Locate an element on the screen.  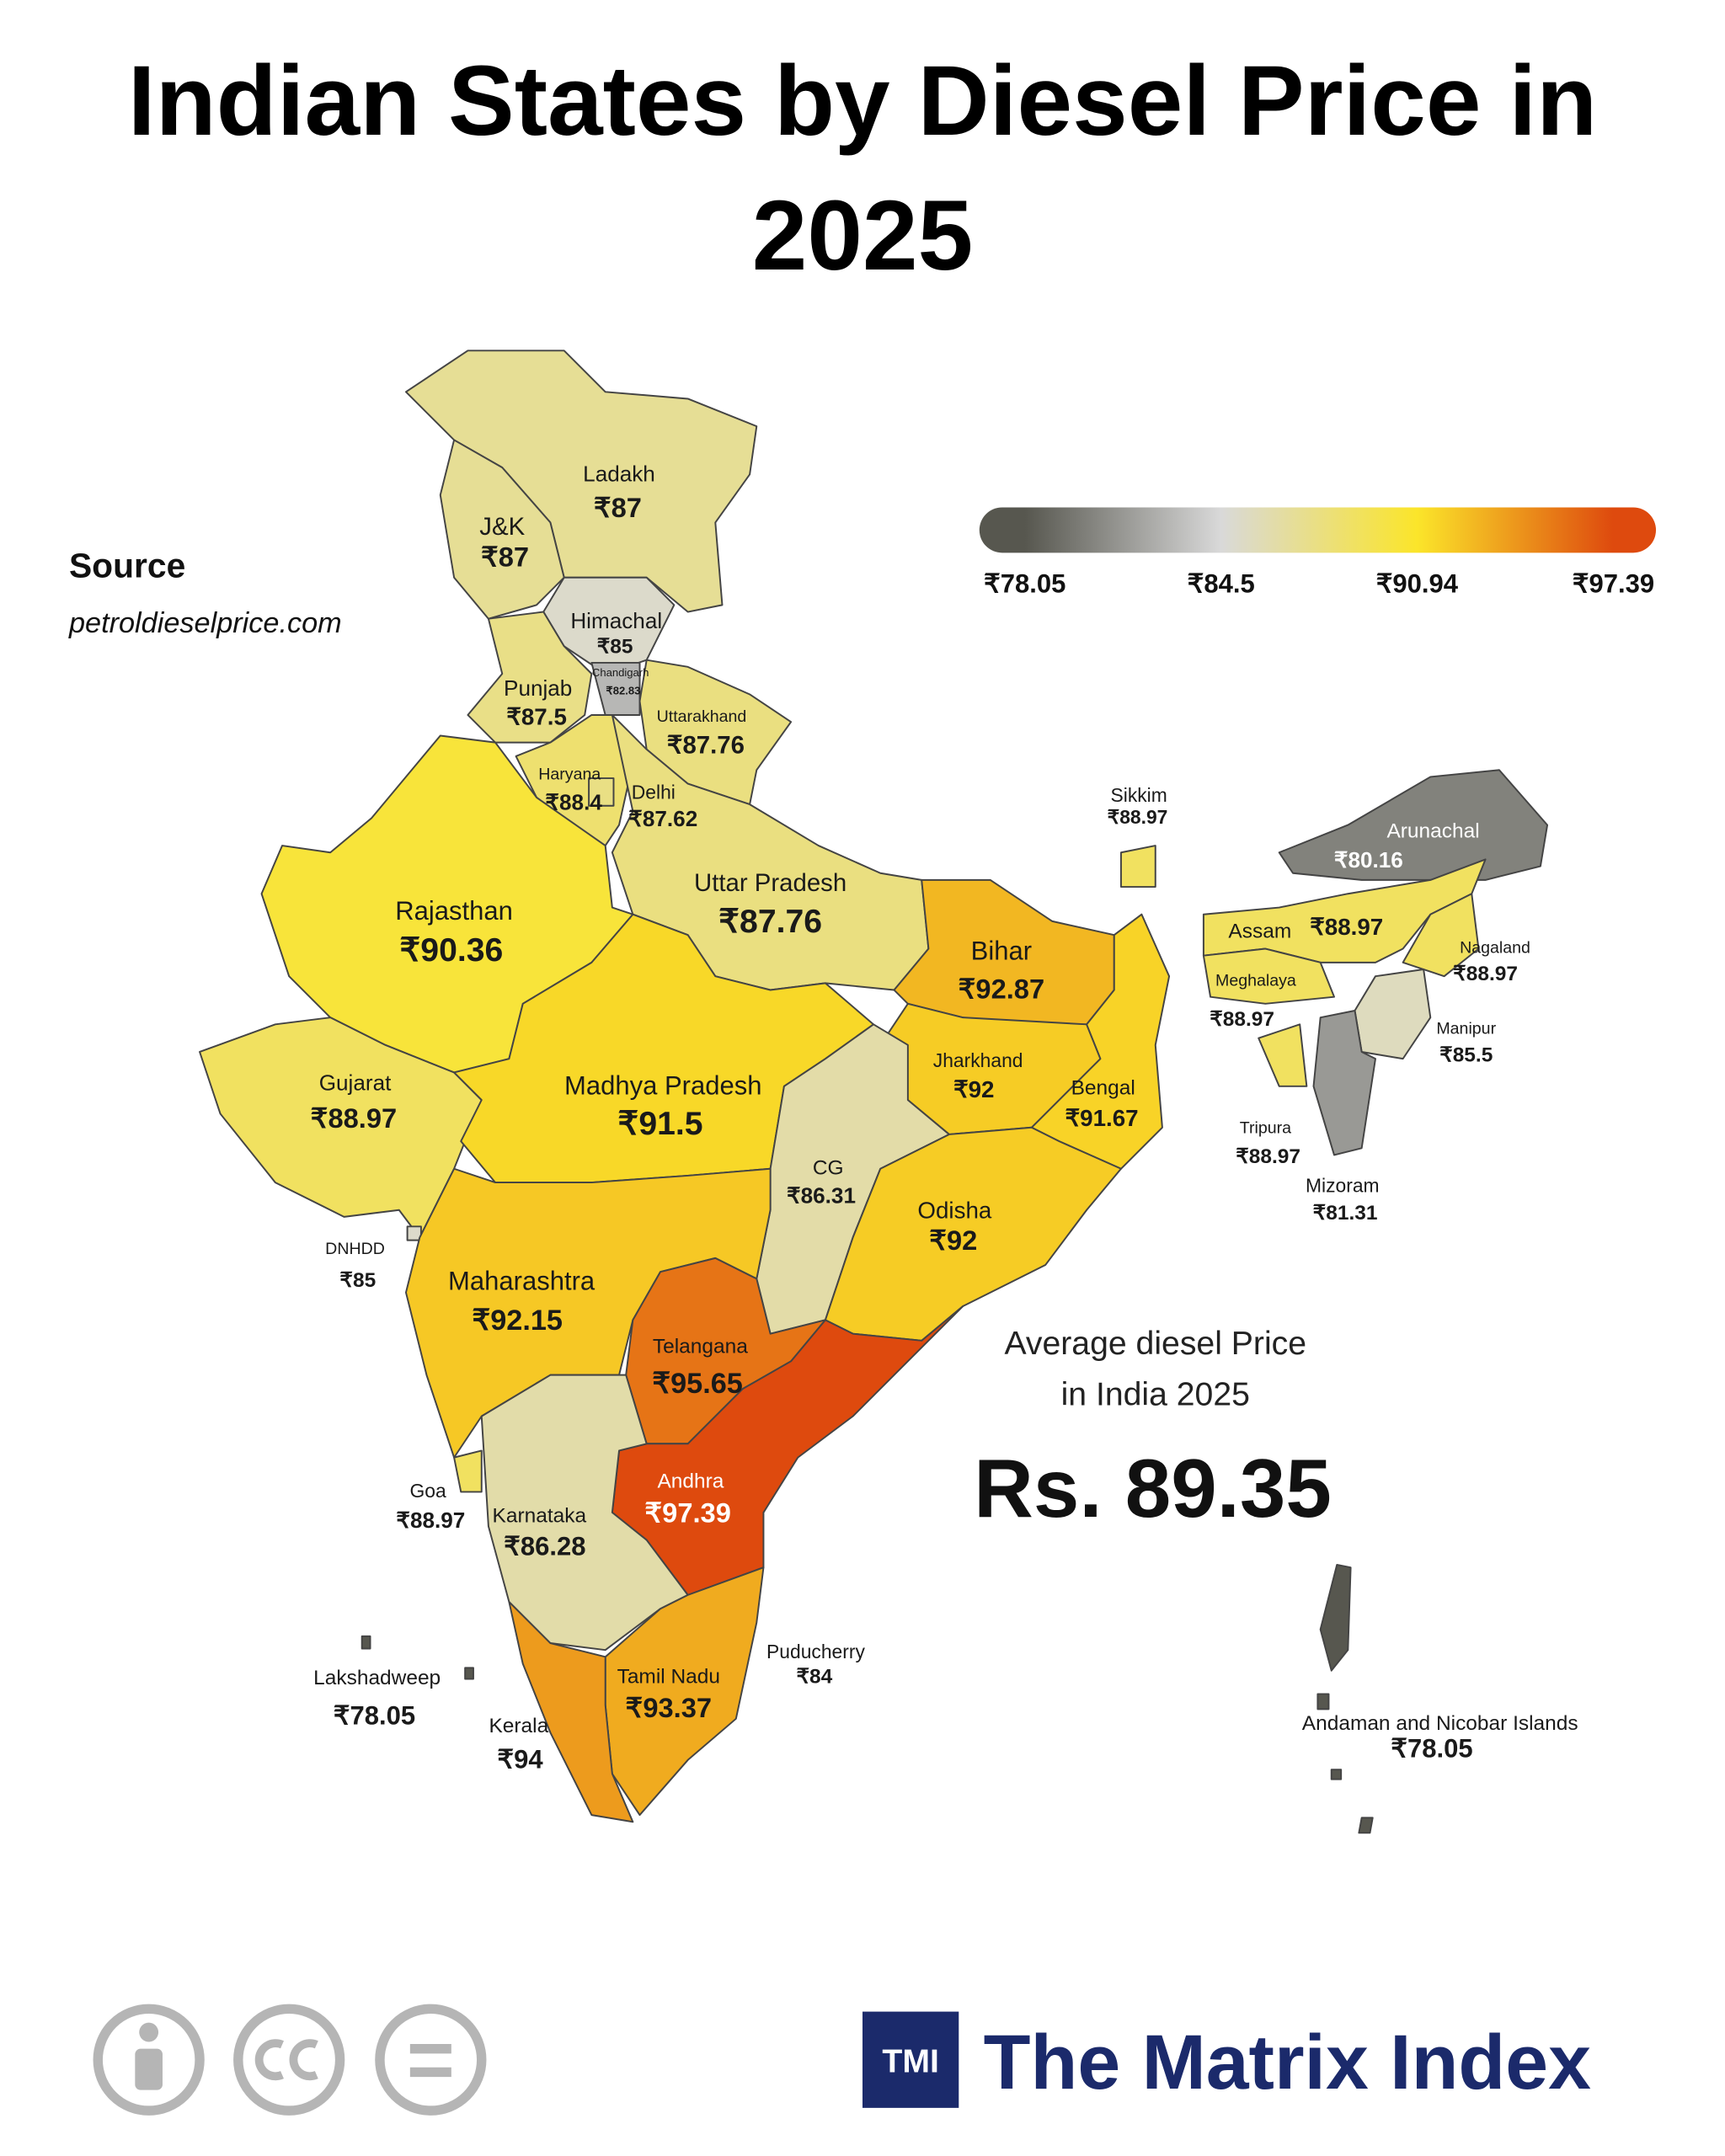
source-url: petroldieselprice.com is located at coordinates (205, 623).